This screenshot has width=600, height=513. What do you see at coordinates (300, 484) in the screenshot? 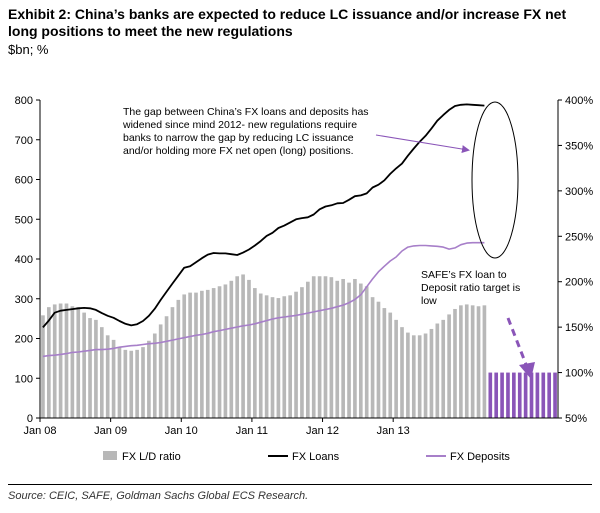
I see `footer-rule` at bounding box center [300, 484].